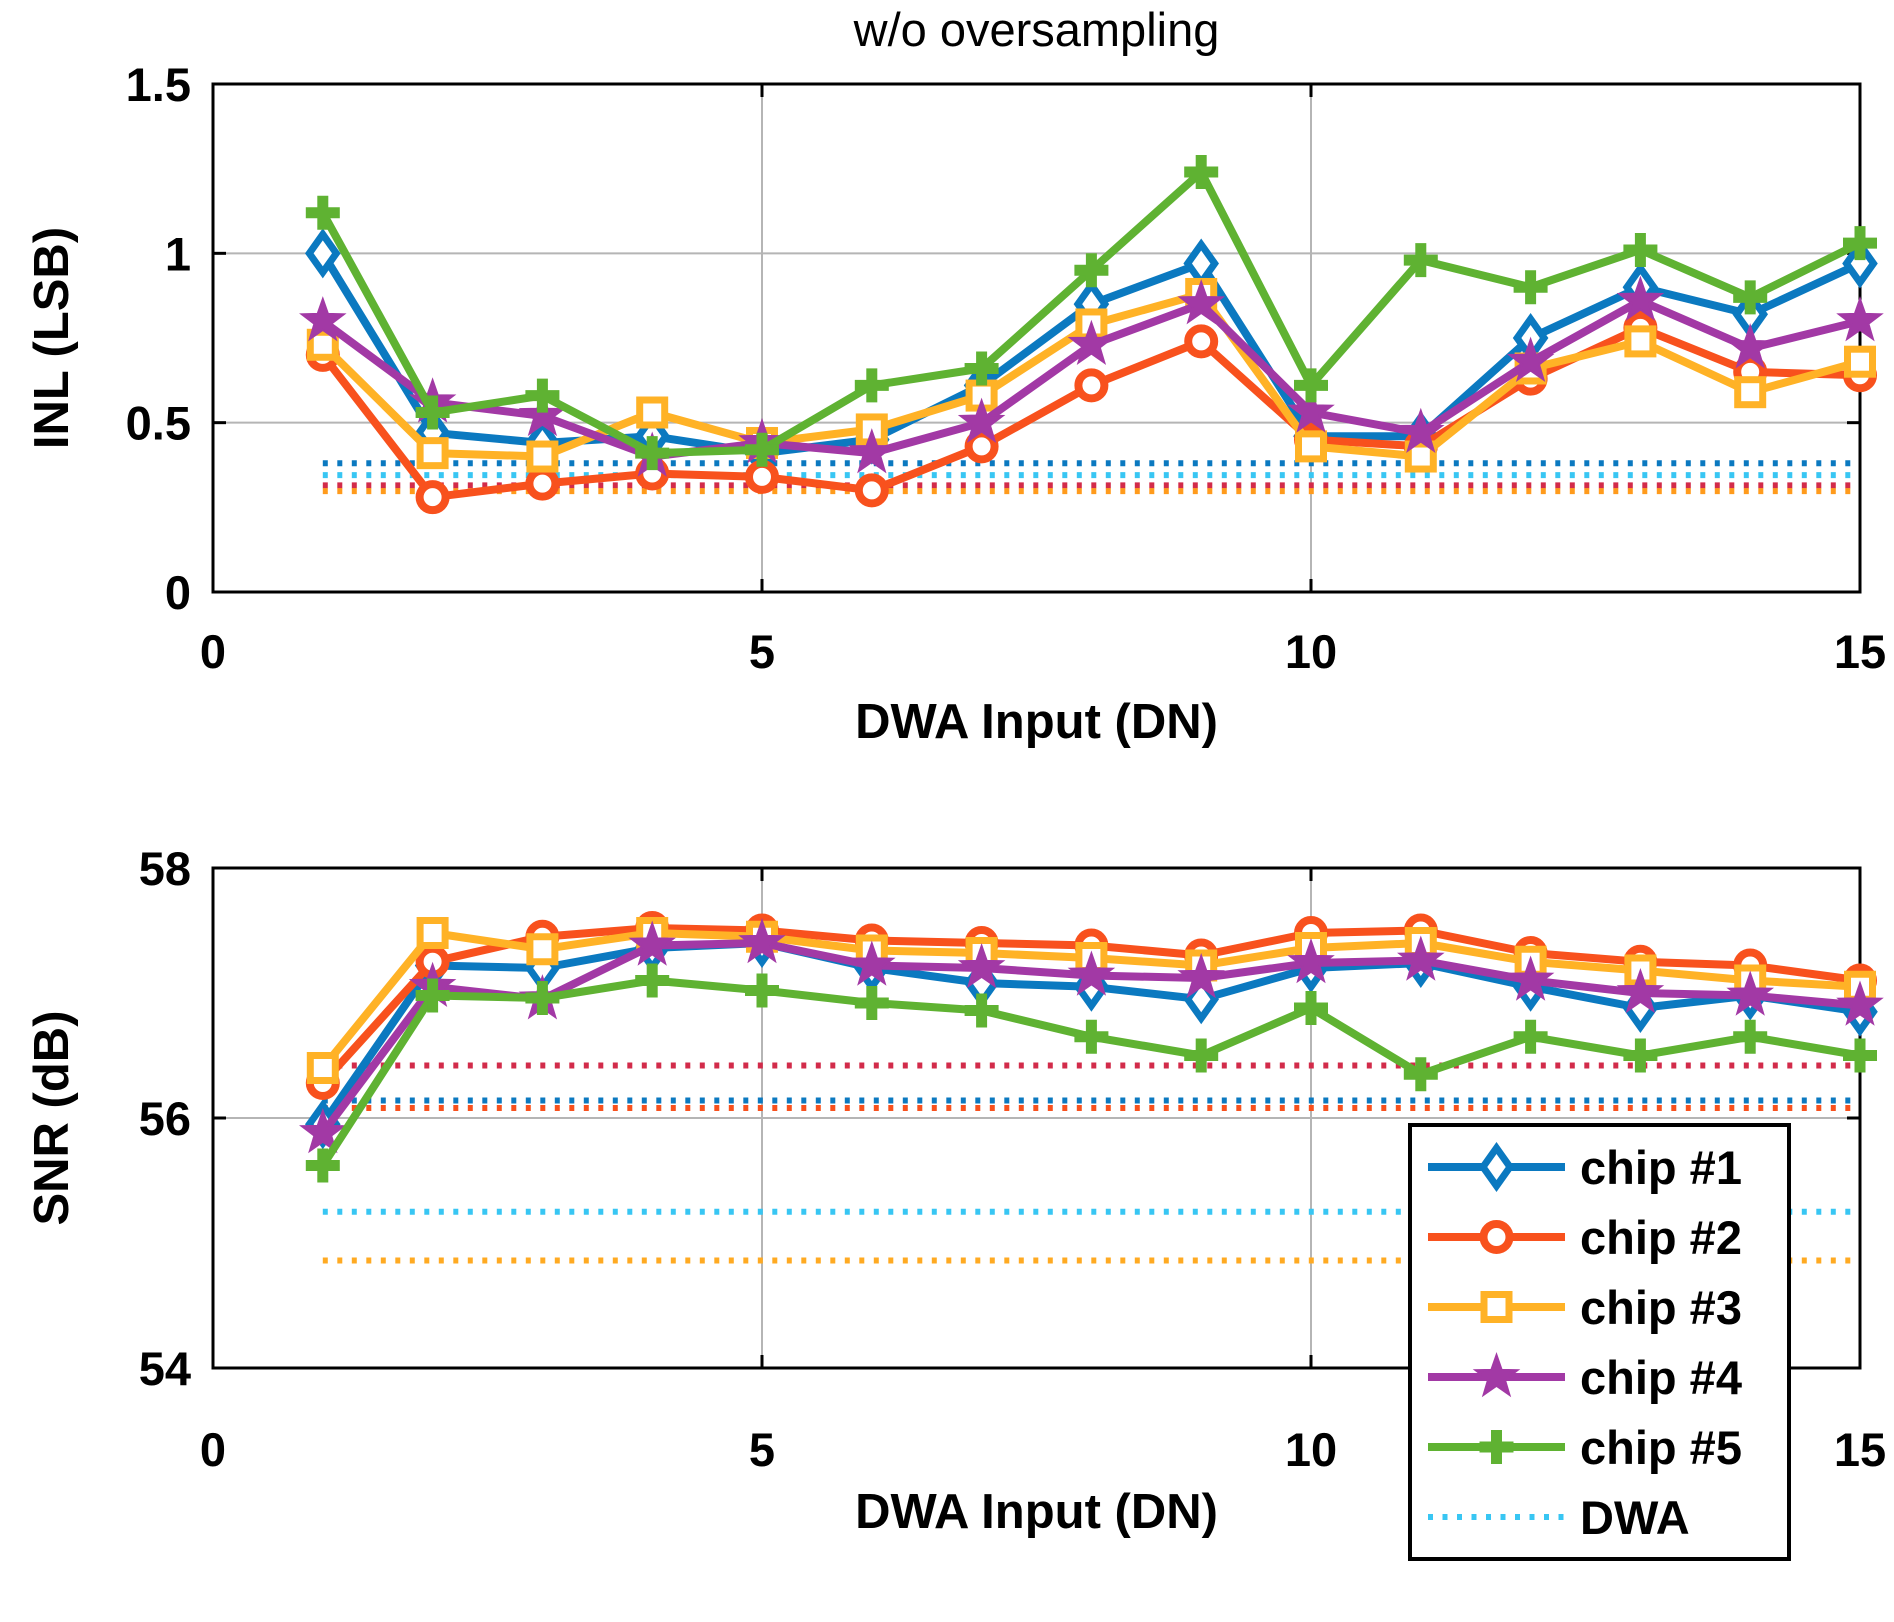  Describe the element at coordinates (213, 1449) in the screenshot. I see `x-tick-label: 0` at that location.